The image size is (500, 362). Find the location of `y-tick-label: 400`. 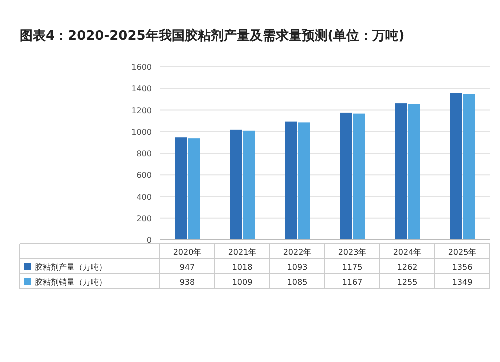

y-tick-label: 400 is located at coordinates (144, 197).